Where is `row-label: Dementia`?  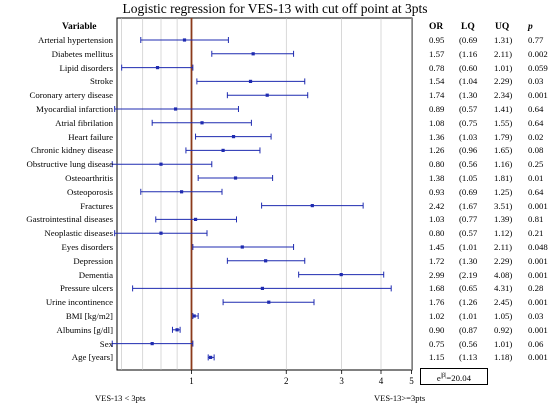 row-label: Dementia is located at coordinates (95, 274).